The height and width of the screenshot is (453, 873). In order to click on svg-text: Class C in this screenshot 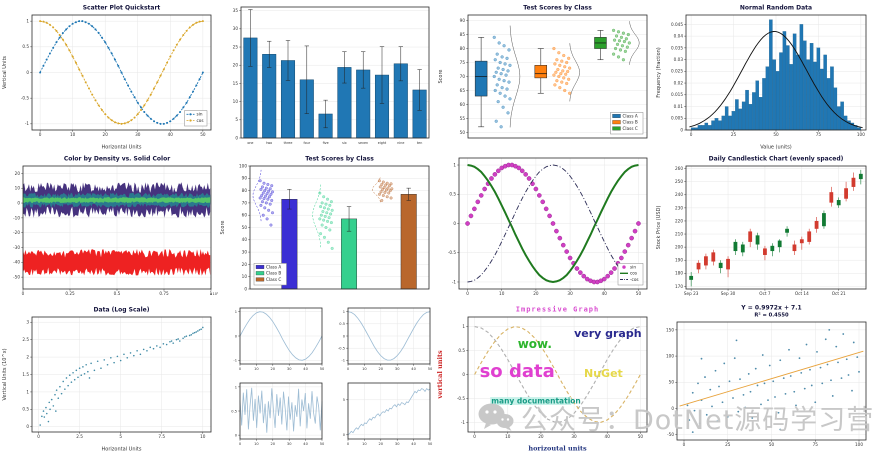, I will do `click(273, 279)`.